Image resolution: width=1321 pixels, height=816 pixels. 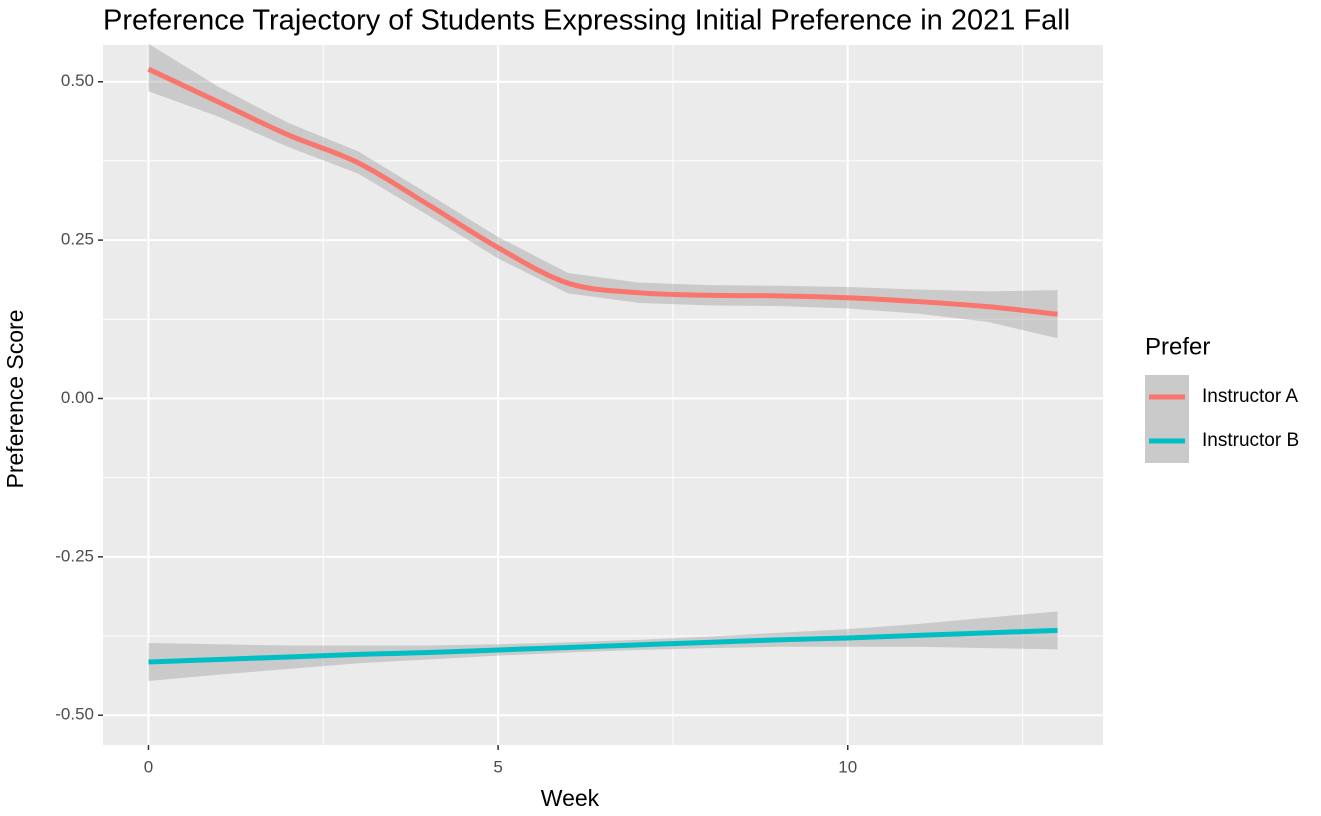 What do you see at coordinates (497, 766) in the screenshot?
I see `x-tick-label: 5` at bounding box center [497, 766].